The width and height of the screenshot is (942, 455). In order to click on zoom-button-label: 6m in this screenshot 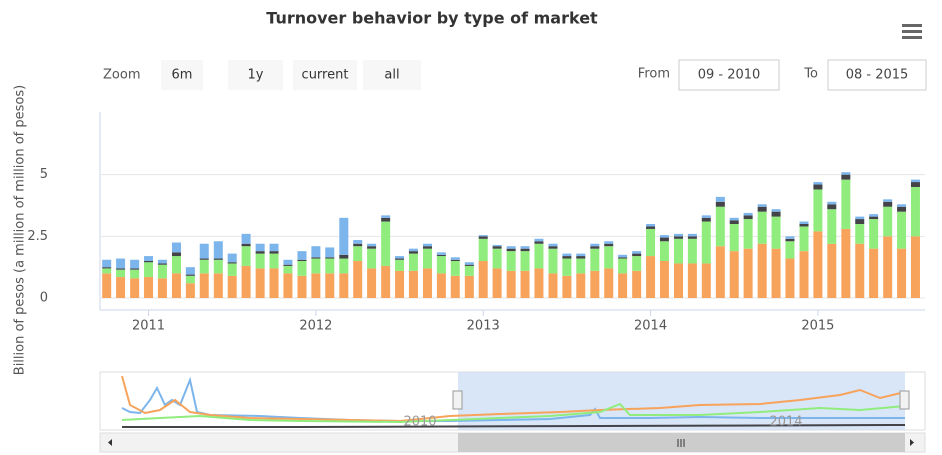, I will do `click(182, 75)`.